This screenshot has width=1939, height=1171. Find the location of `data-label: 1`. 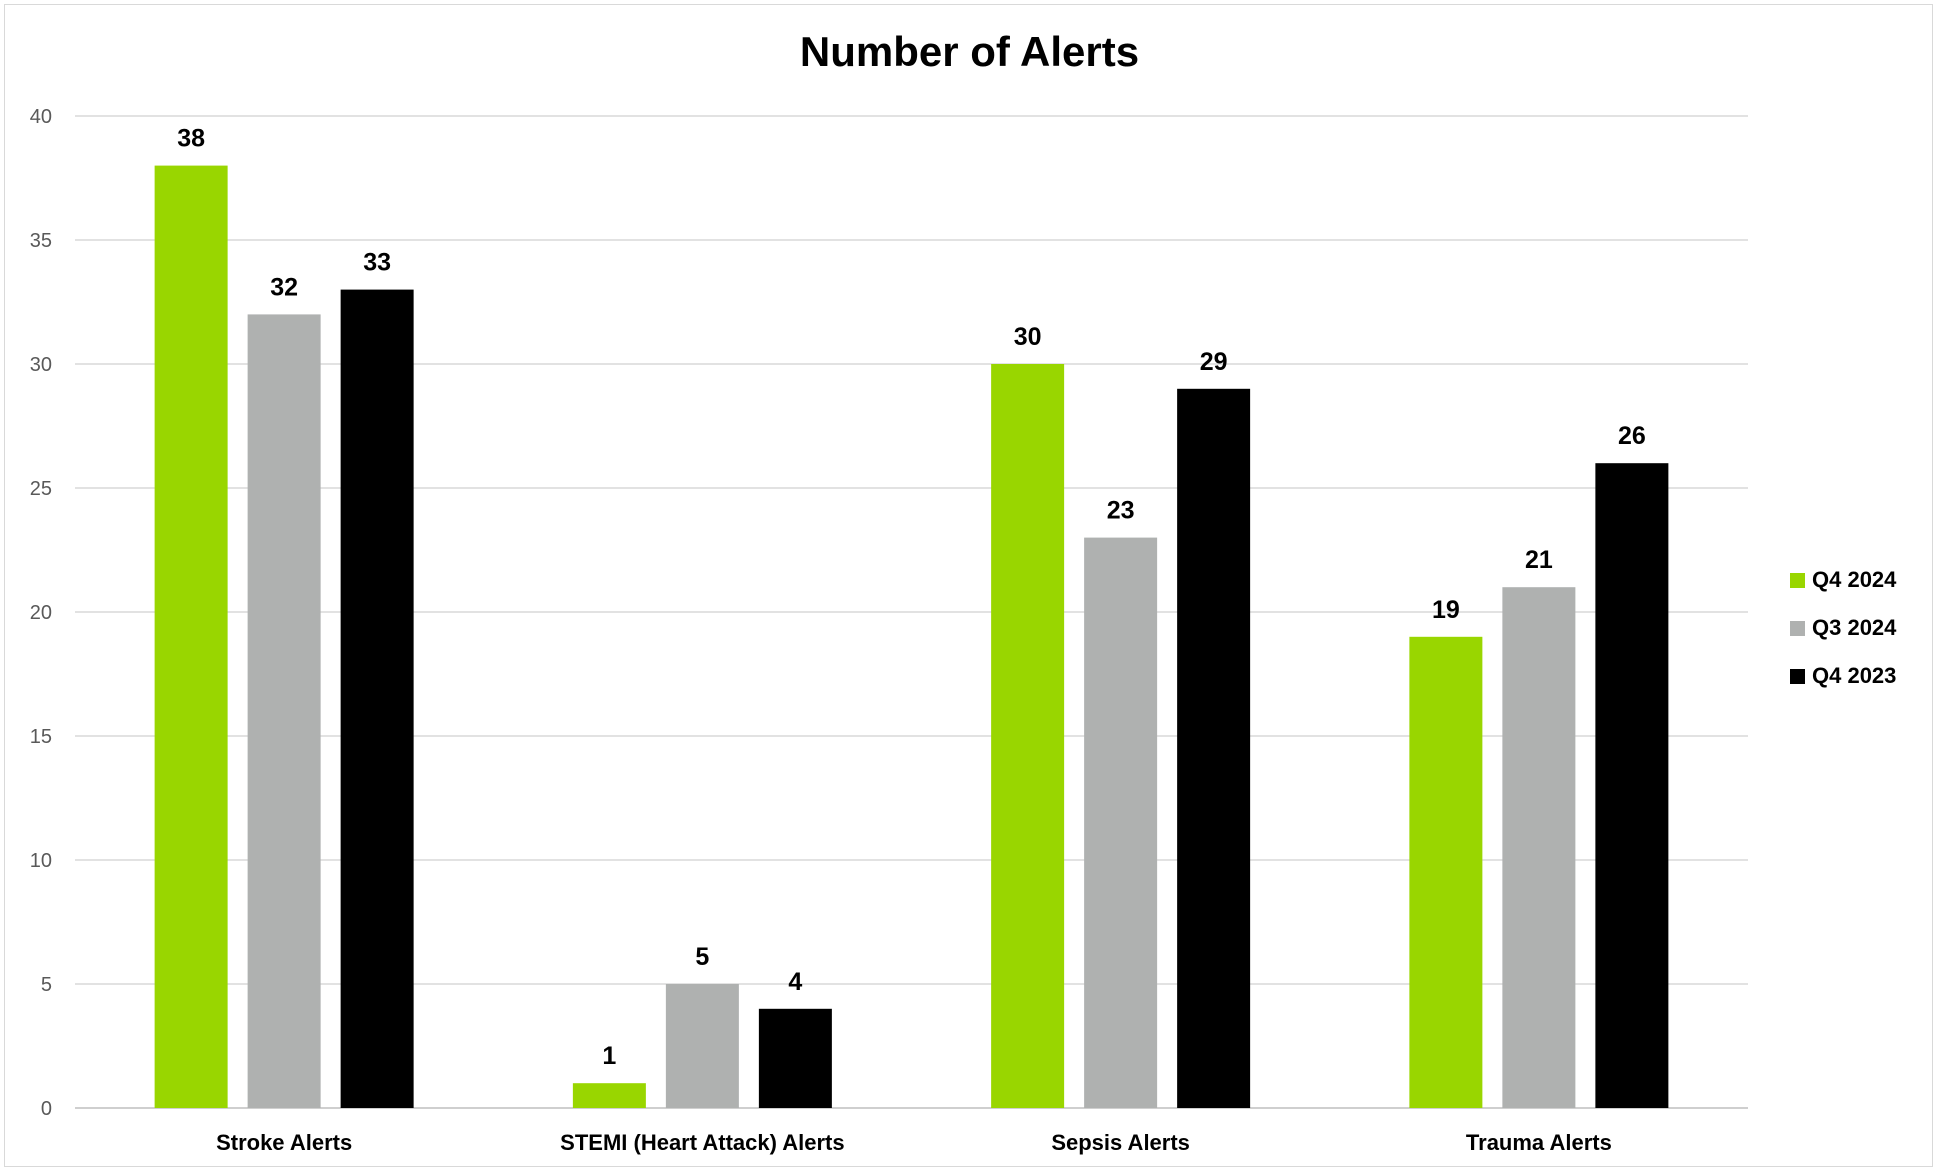

data-label: 1 is located at coordinates (609, 1056).